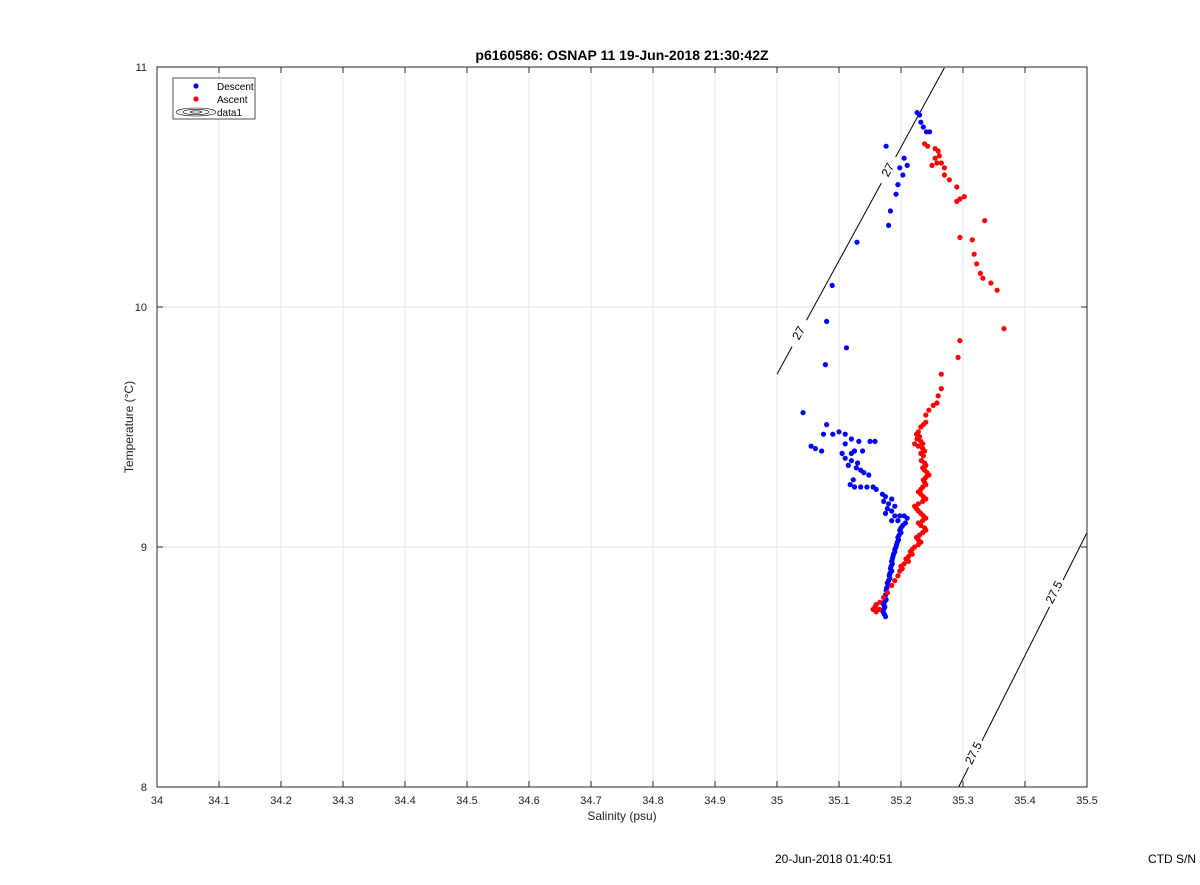 The image size is (1200, 885). I want to click on x-tick-label: 34.2, so click(280, 801).